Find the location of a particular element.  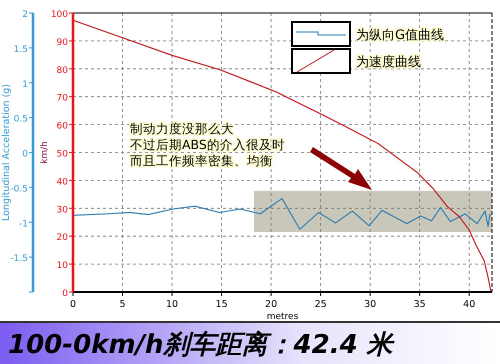

text: 100-0km/h刹车距离：42.4 米 is located at coordinates (202, 345).